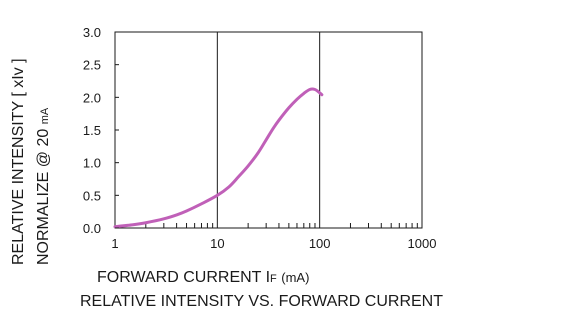 This screenshot has height=325, width=566. I want to click on y-axis-label-line2: NORMALIZE @ 20 mA, so click(43, 186).